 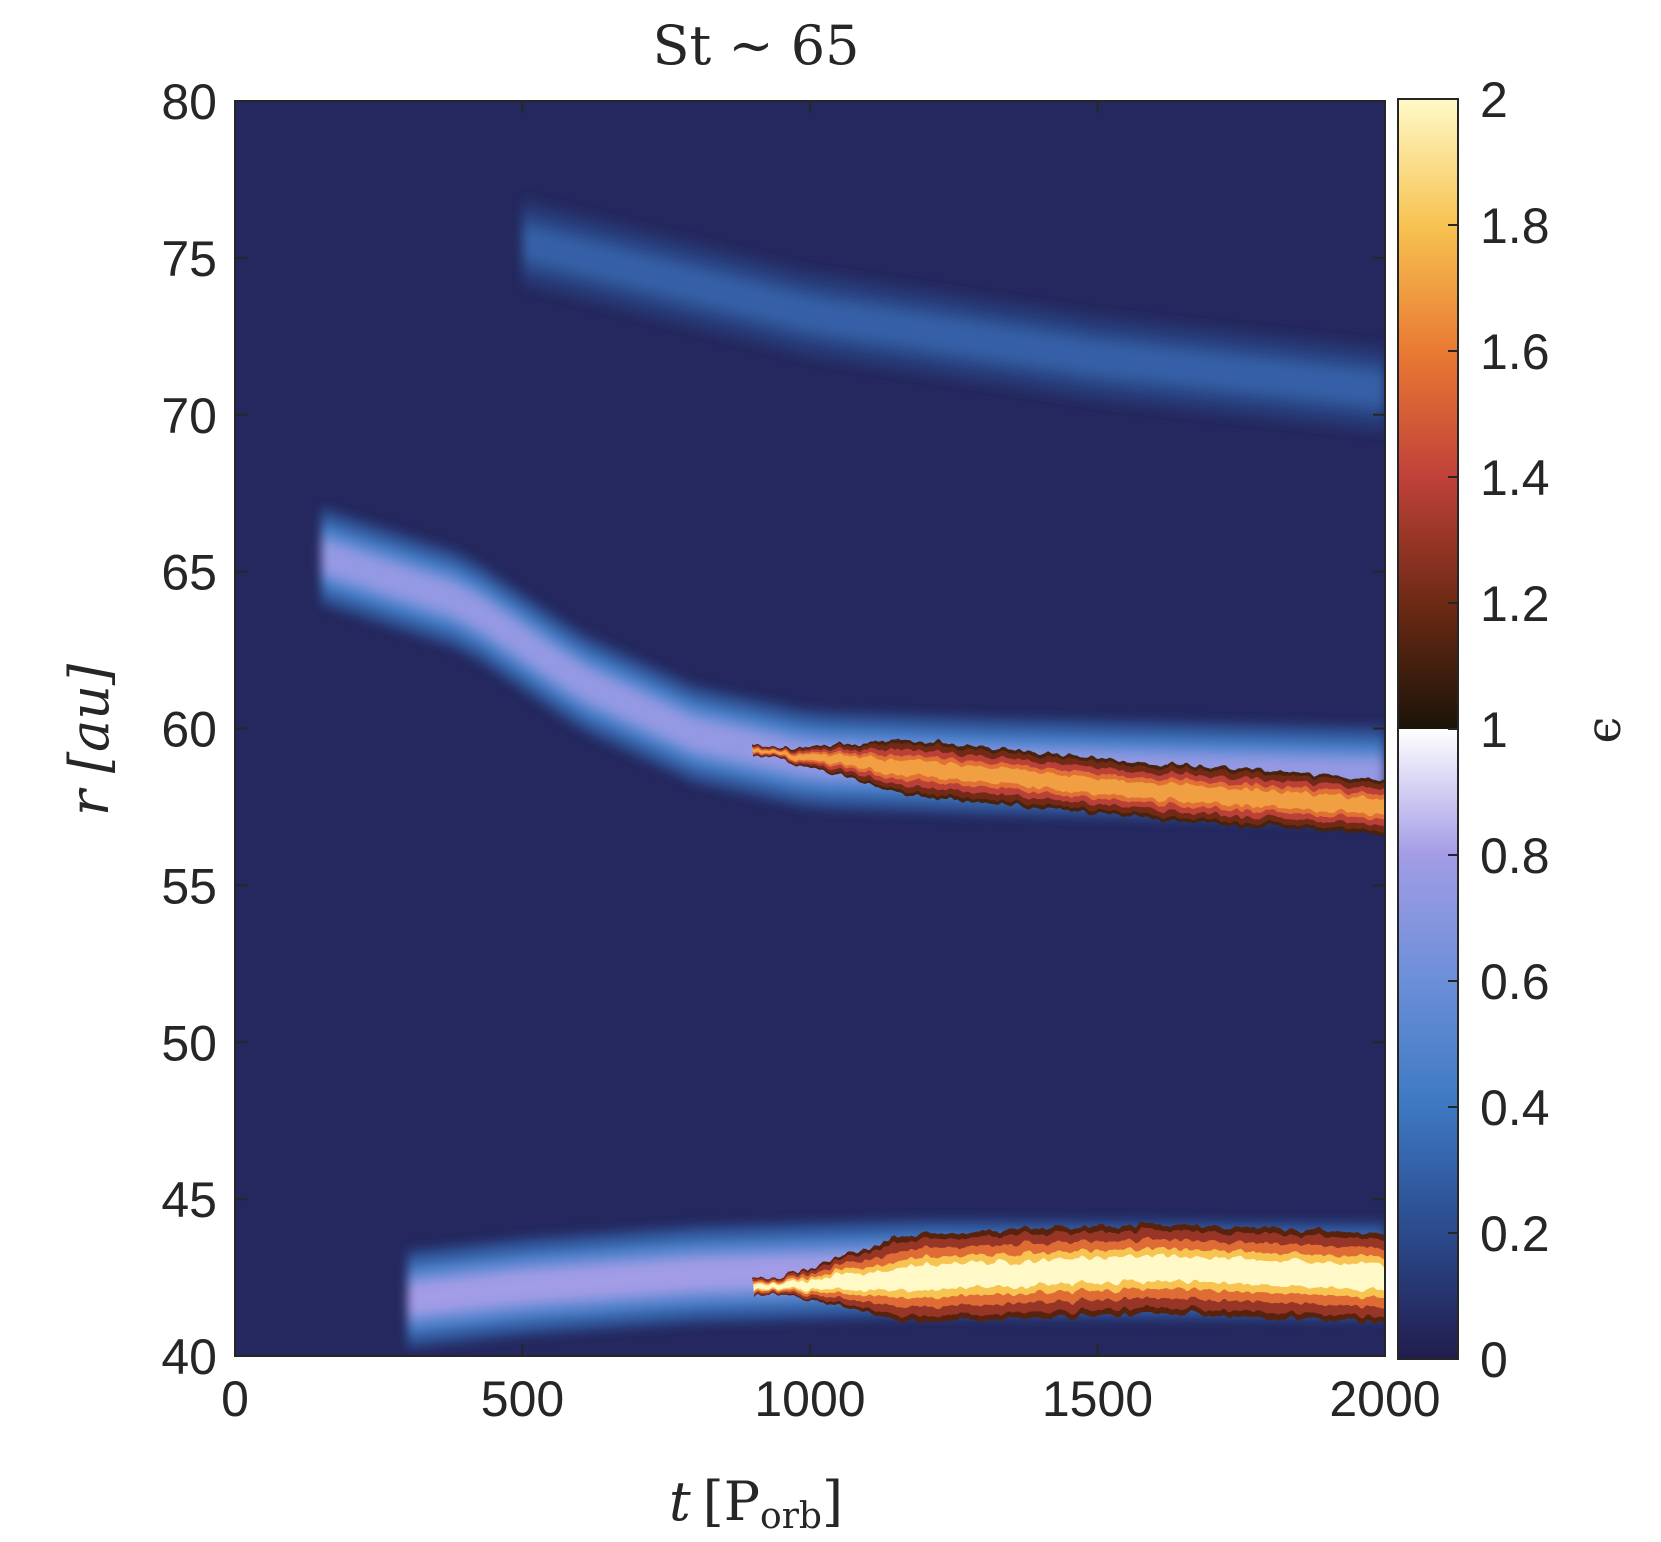 I want to click on y-axis-label: r [au], so click(x=89, y=739).